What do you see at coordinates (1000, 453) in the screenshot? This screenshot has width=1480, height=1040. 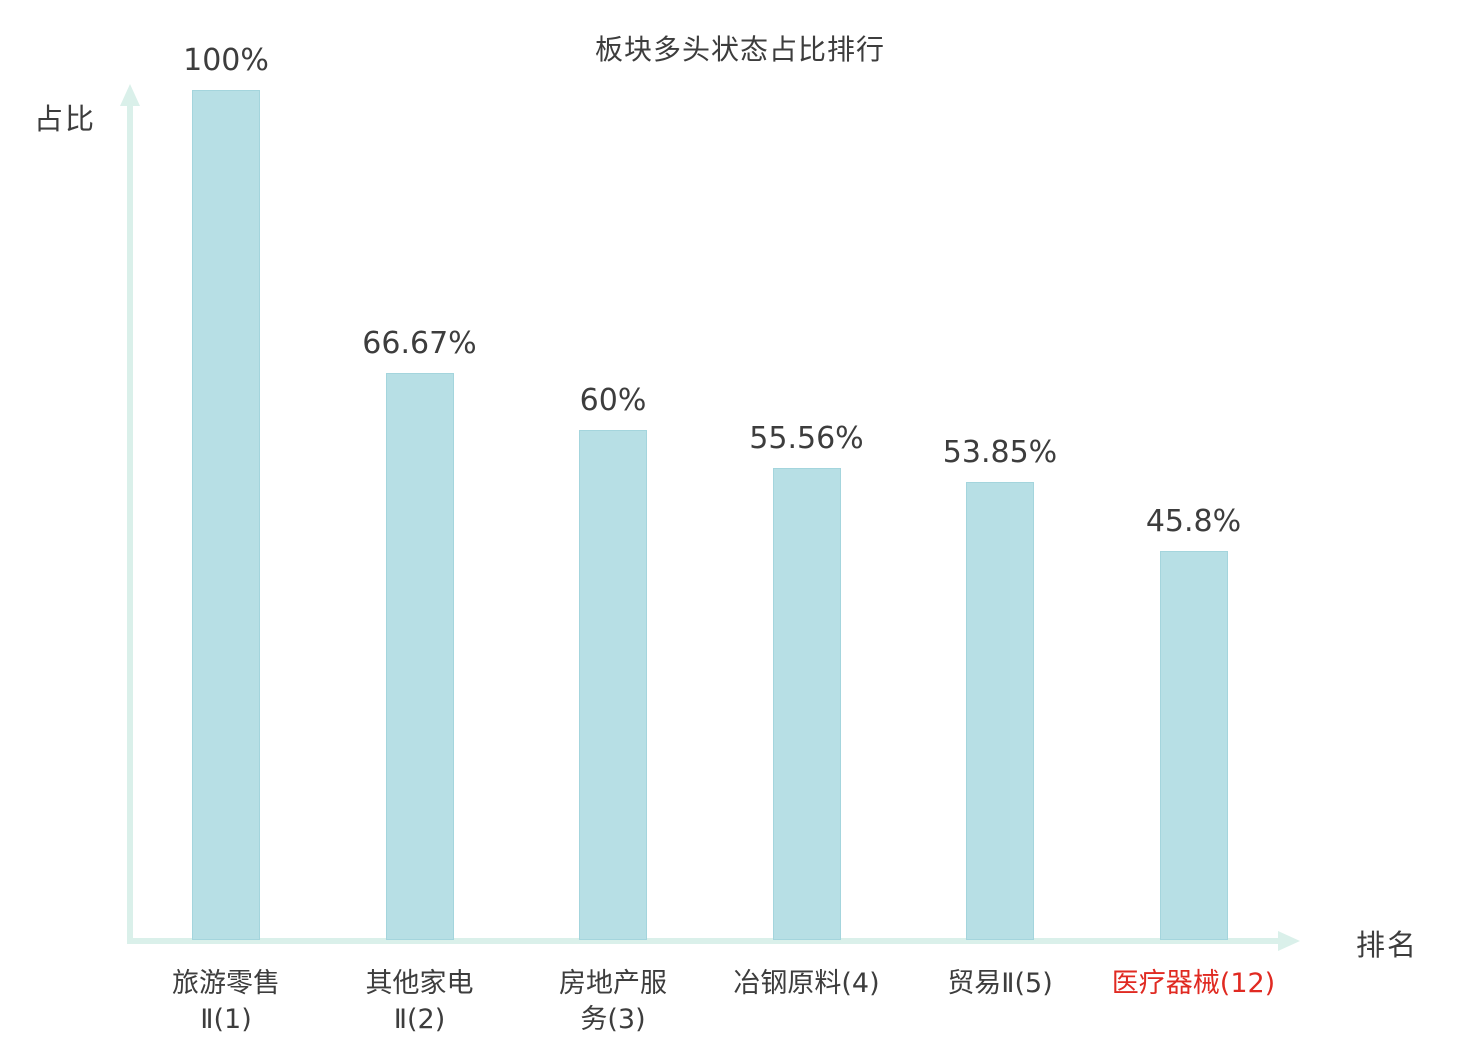 I see `value-label-4: 53.85%` at bounding box center [1000, 453].